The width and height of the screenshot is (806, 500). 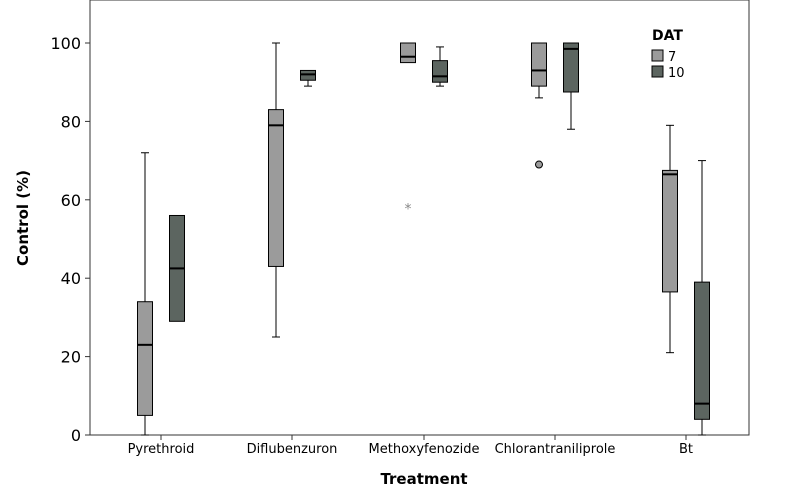 What do you see at coordinates (23, 218) in the screenshot?
I see `y-axis-title: Control (%)` at bounding box center [23, 218].